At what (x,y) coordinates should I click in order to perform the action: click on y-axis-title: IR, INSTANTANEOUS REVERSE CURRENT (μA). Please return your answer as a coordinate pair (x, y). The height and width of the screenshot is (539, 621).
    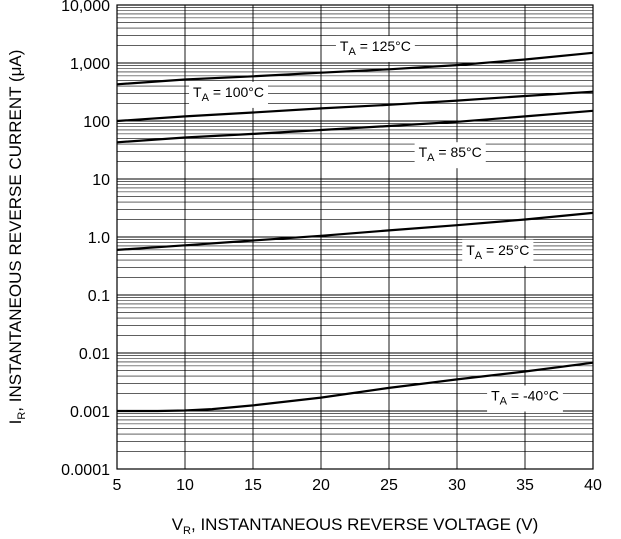
    Looking at the image, I should click on (17, 237).